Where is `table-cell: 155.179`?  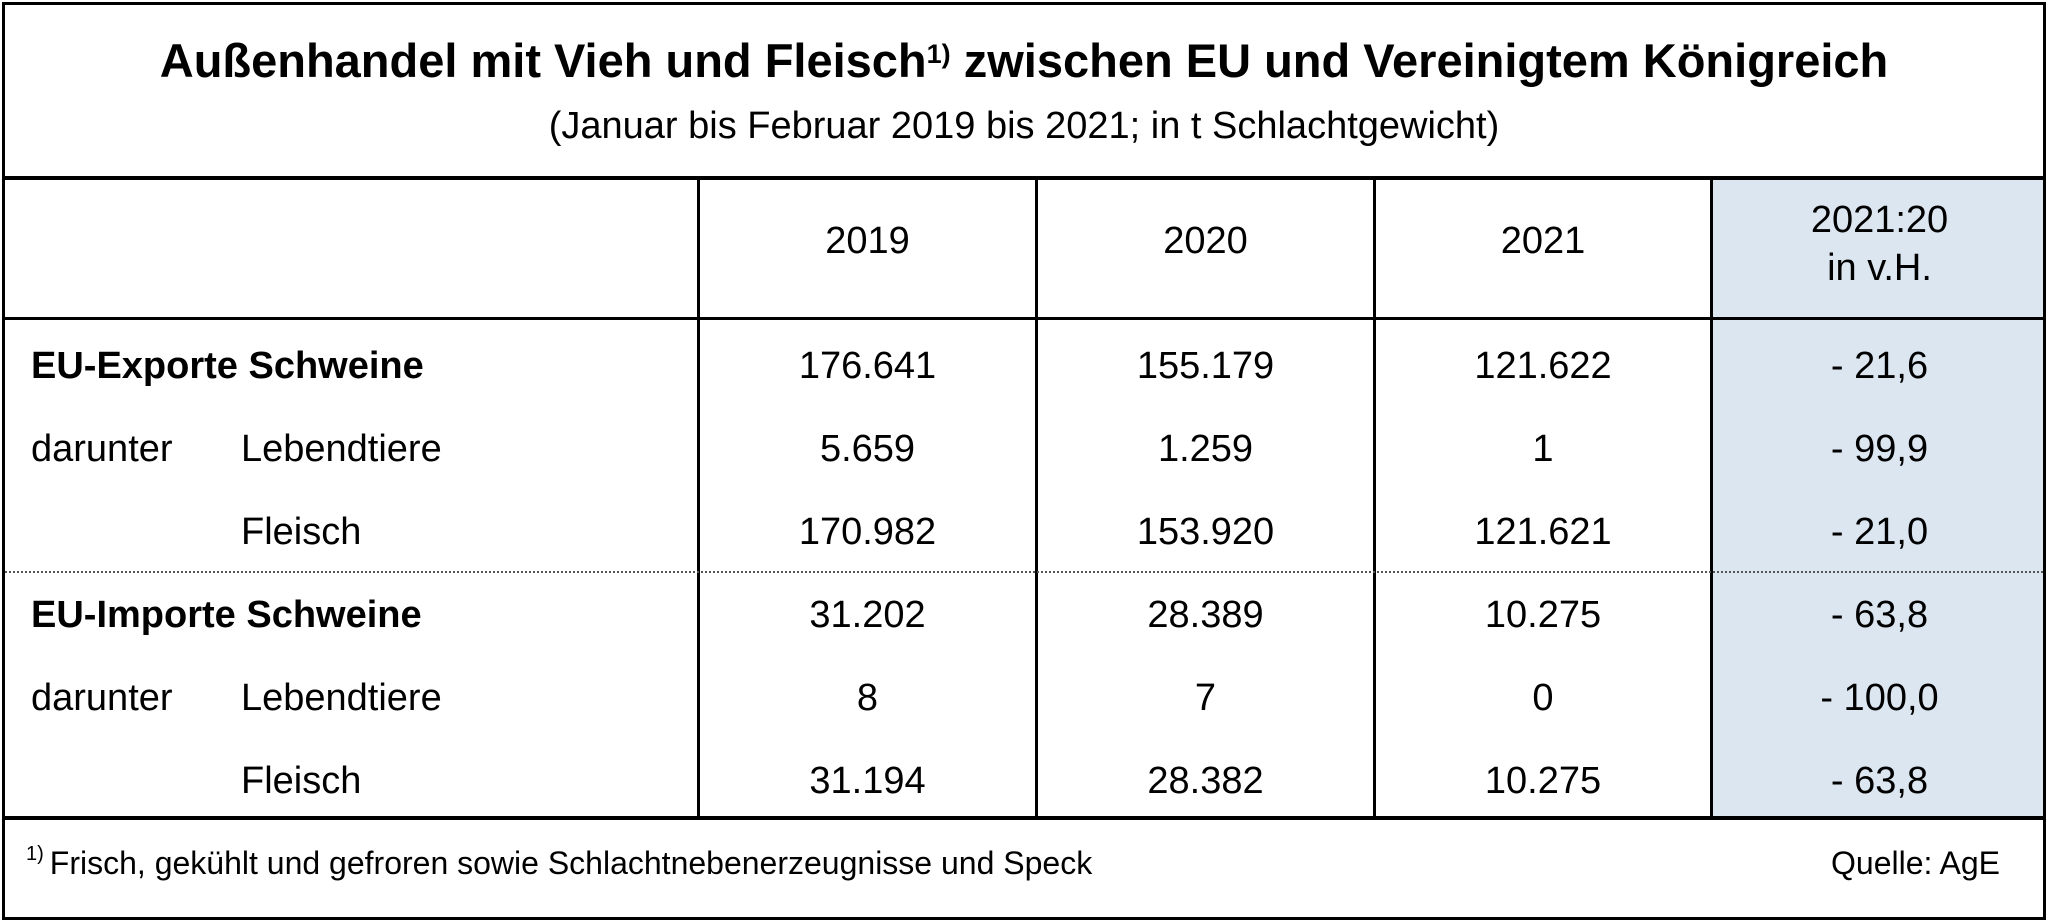 table-cell: 155.179 is located at coordinates (1205, 366).